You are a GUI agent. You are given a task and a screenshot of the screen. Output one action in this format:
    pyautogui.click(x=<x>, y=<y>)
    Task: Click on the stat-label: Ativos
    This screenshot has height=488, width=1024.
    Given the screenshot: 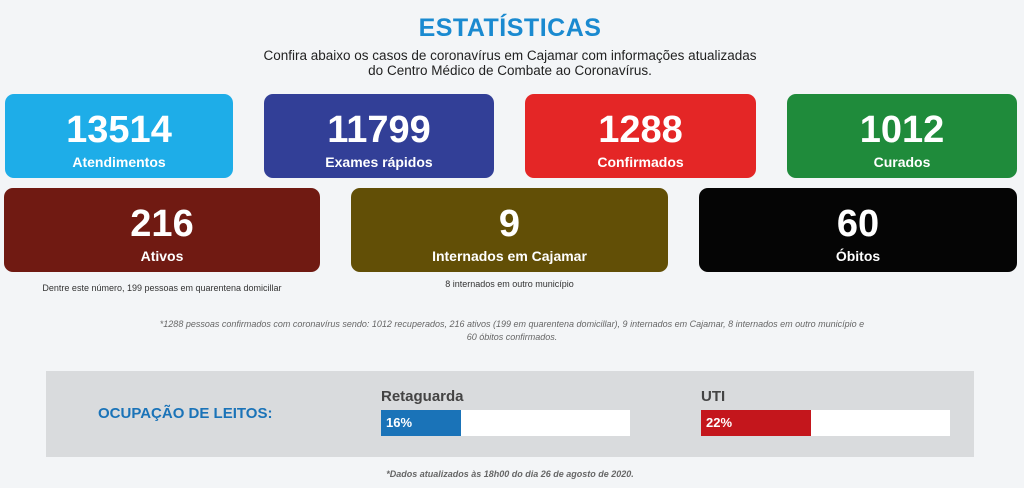 What is the action you would take?
    pyautogui.click(x=162, y=256)
    